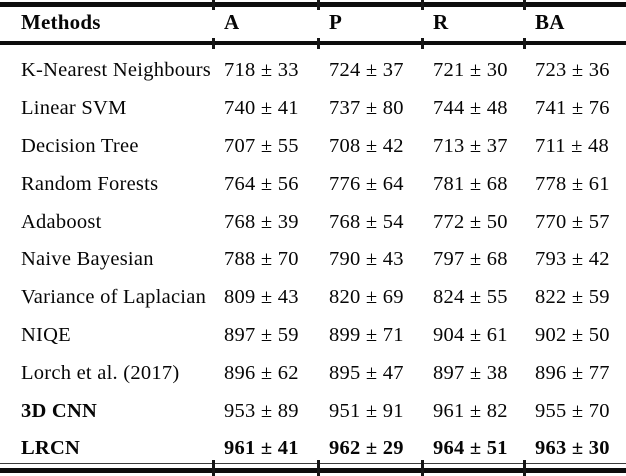 The height and width of the screenshot is (476, 626). What do you see at coordinates (470, 297) in the screenshot?
I see `value-cell: 824 ± 55` at bounding box center [470, 297].